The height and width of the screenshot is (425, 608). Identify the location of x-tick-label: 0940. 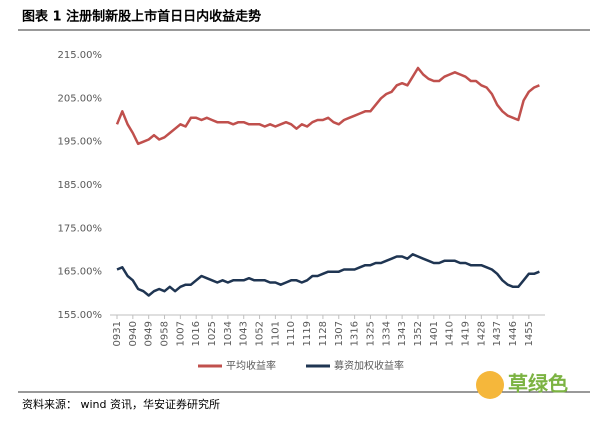
(133, 333).